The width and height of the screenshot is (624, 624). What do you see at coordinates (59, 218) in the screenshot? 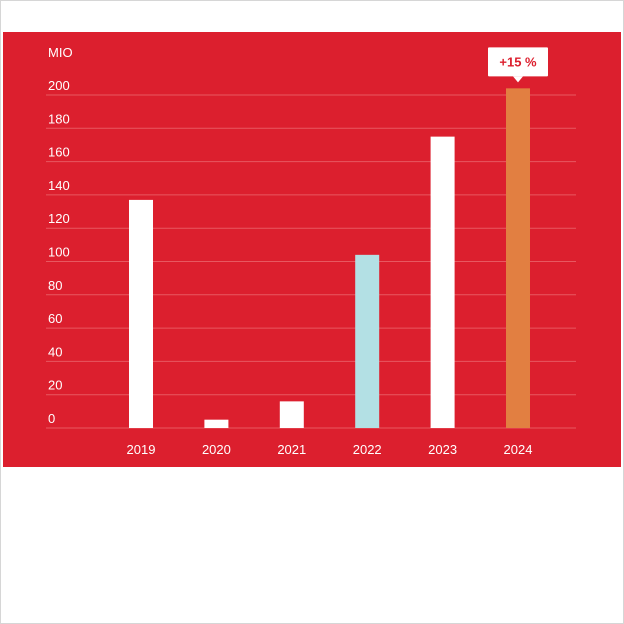
I see `y-tick-label: 120` at bounding box center [59, 218].